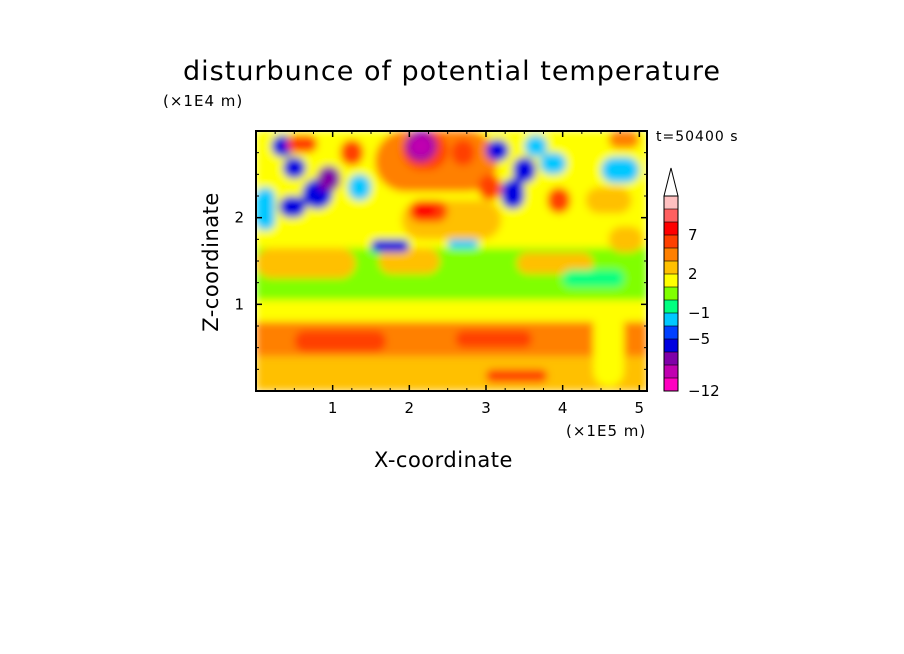  Describe the element at coordinates (333, 408) in the screenshot. I see `x-tick-label: 1` at that location.